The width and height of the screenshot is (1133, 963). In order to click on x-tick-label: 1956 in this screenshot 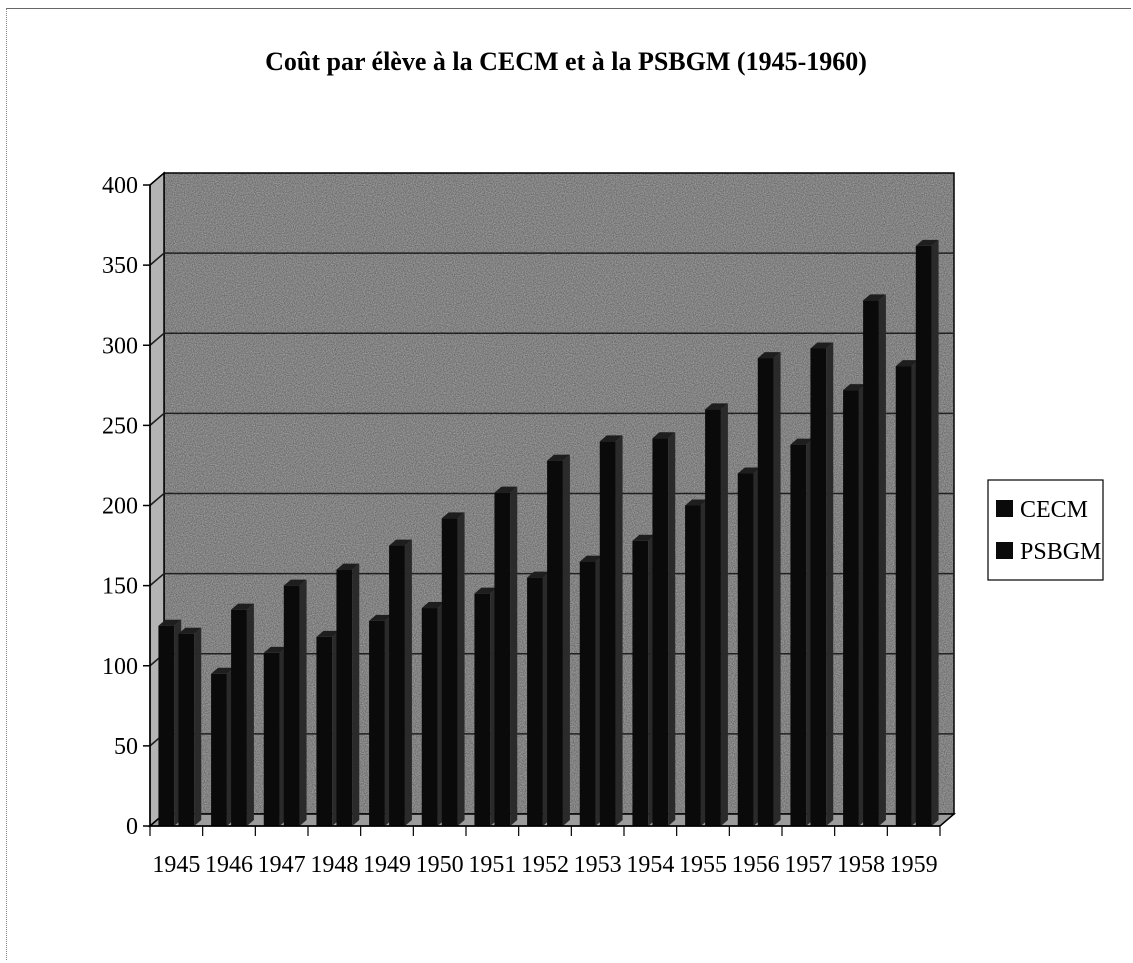, I will do `click(756, 865)`.